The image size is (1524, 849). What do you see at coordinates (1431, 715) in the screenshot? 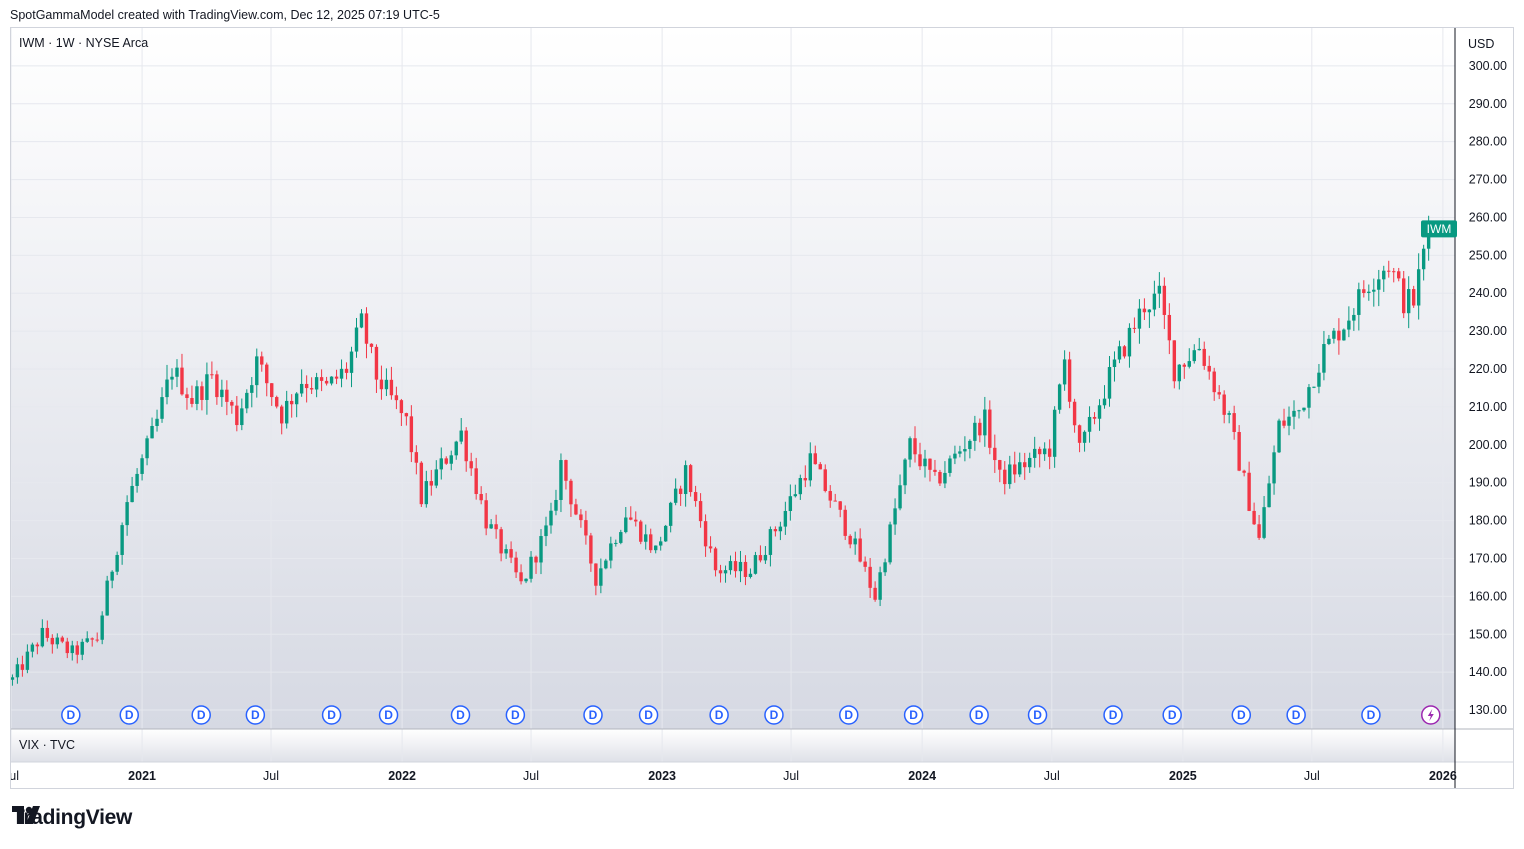
I see `event-marker` at bounding box center [1431, 715].